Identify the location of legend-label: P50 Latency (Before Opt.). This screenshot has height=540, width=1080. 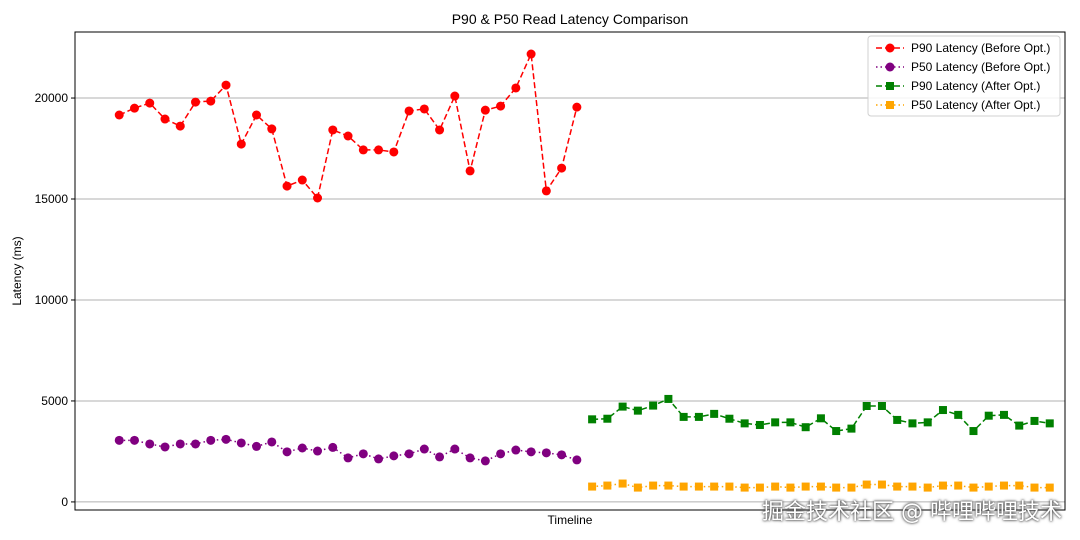
(980, 67).